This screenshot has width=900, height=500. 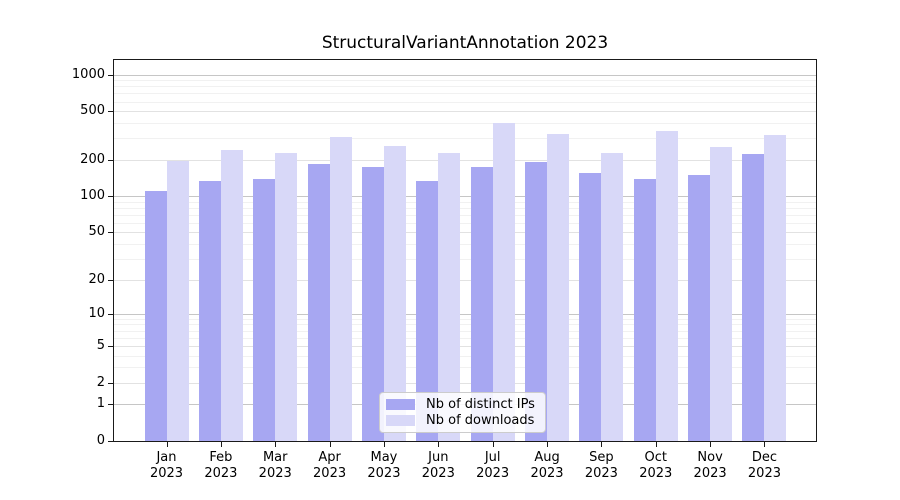 I want to click on x-tick-label: Dec 2023, so click(x=764, y=466).